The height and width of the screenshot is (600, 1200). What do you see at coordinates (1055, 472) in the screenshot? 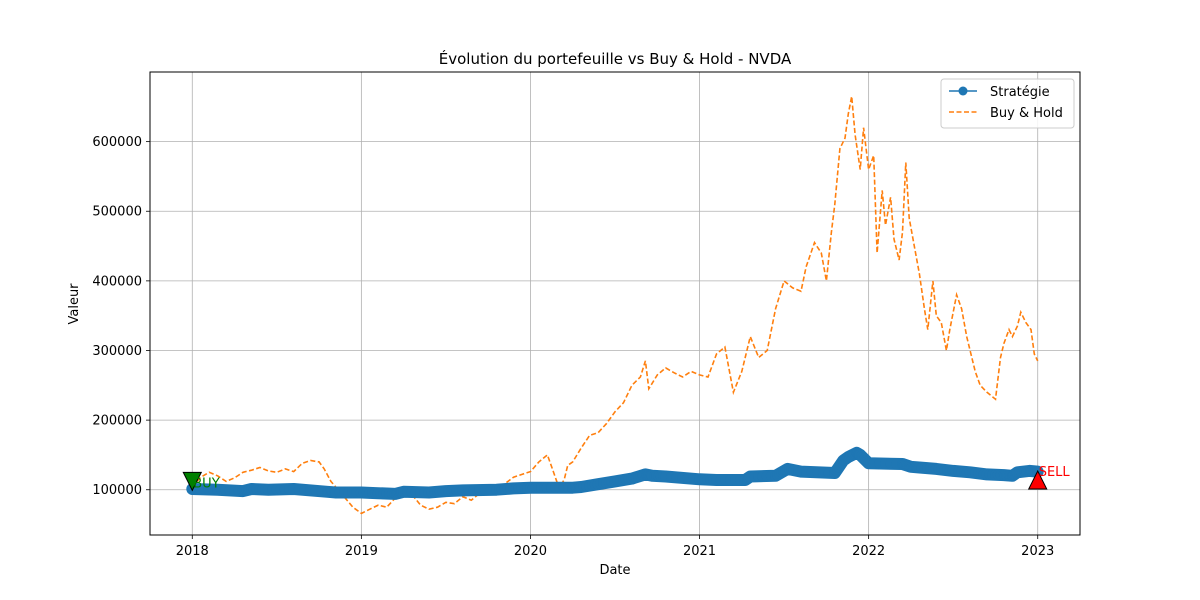
I see `annotation-sell: SELL` at bounding box center [1055, 472].